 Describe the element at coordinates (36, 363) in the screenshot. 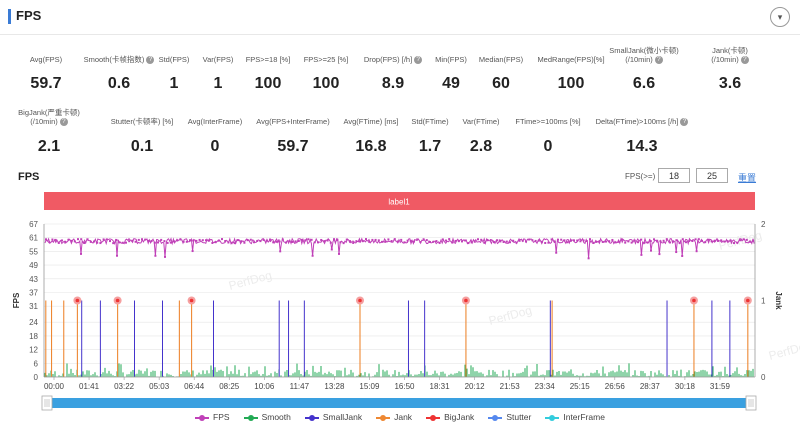

I see `y-tick-label: 6` at that location.